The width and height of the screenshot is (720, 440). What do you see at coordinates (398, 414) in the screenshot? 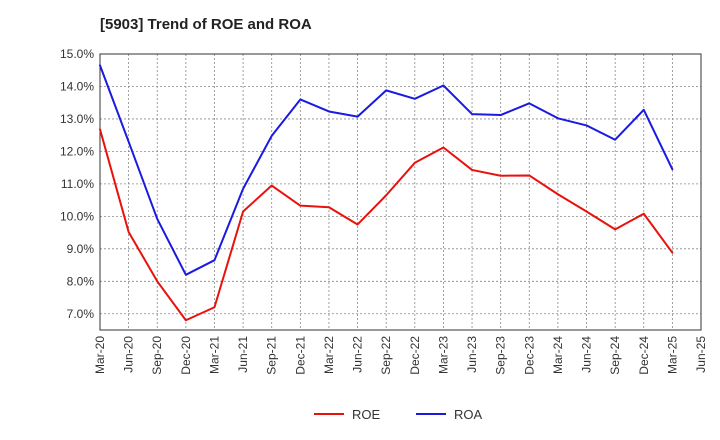
I see `legend: ROE ROA` at bounding box center [398, 414].